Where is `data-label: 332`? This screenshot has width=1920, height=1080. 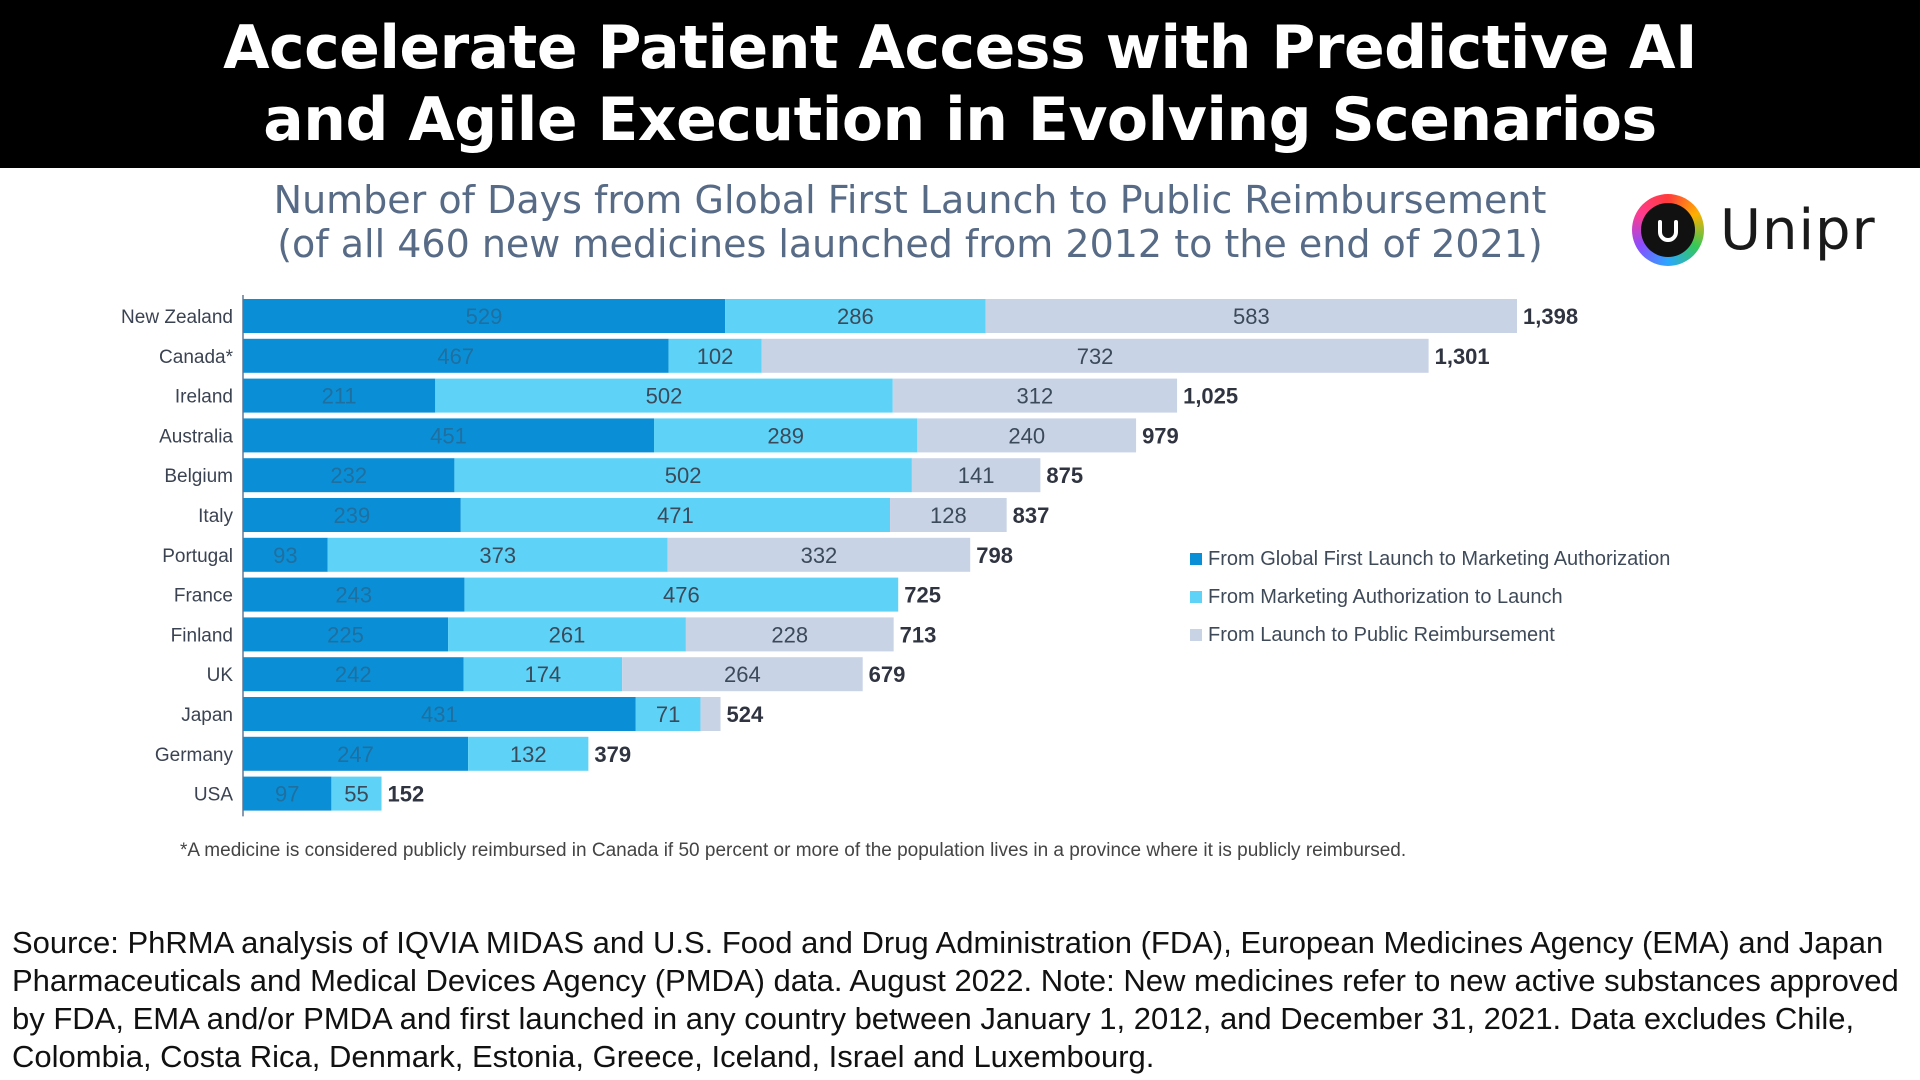 data-label: 332 is located at coordinates (819, 555).